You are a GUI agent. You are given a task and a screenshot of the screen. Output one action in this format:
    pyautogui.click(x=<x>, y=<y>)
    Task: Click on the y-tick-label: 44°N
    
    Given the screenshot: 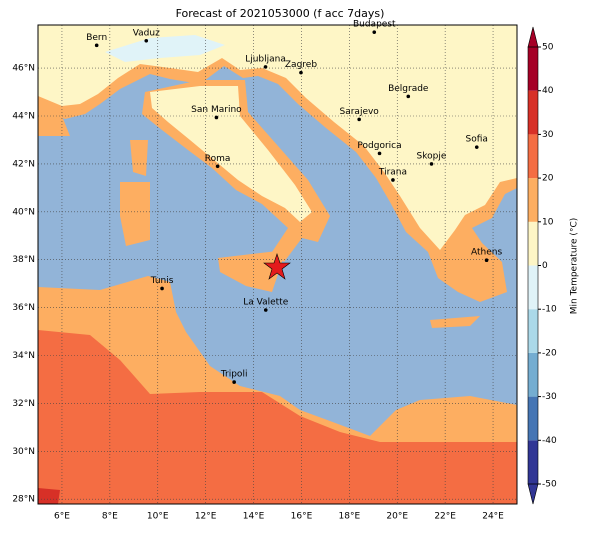 What is the action you would take?
    pyautogui.click(x=23, y=117)
    